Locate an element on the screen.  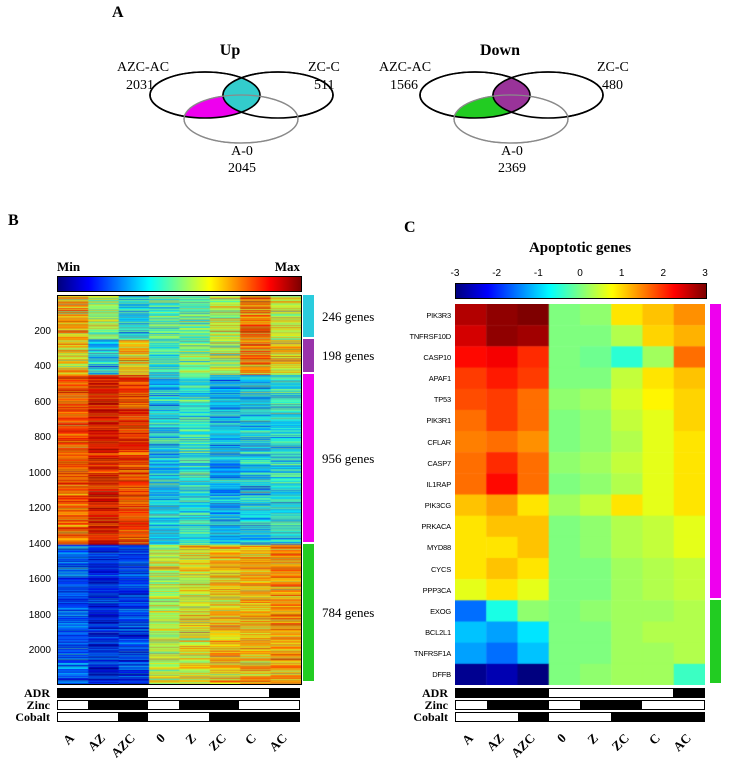
venn-up-set2-value: 511 is located at coordinates (324, 85).